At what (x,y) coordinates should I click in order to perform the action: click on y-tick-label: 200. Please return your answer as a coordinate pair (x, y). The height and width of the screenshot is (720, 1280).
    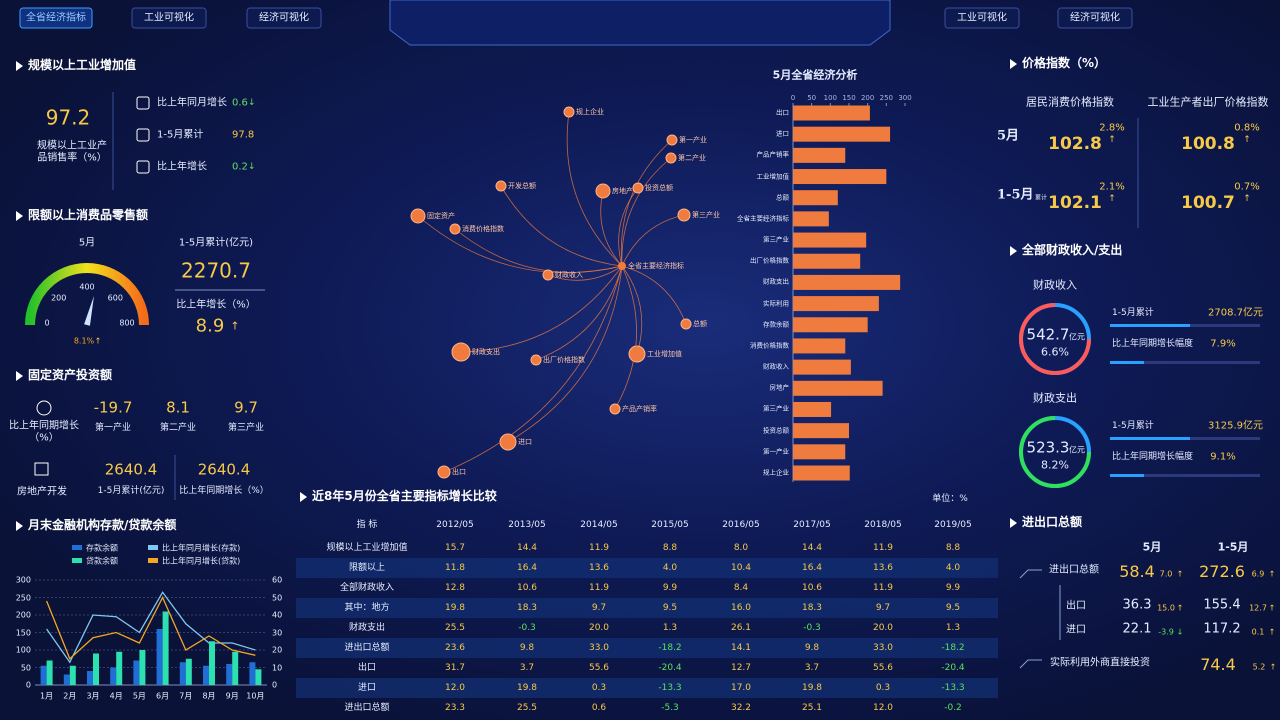
    Looking at the image, I should click on (23, 615).